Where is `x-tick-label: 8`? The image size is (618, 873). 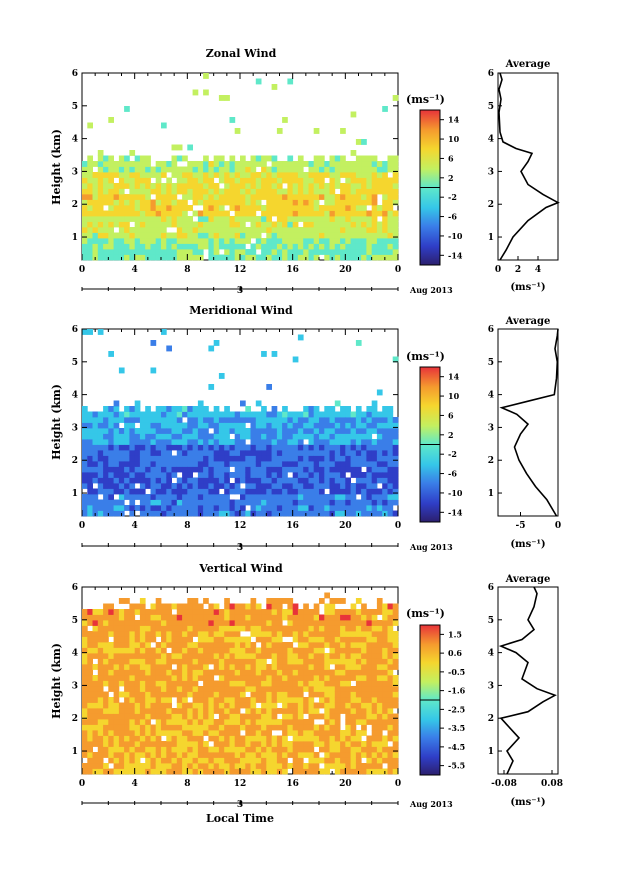
x-tick-label: 8 is located at coordinates (187, 526).